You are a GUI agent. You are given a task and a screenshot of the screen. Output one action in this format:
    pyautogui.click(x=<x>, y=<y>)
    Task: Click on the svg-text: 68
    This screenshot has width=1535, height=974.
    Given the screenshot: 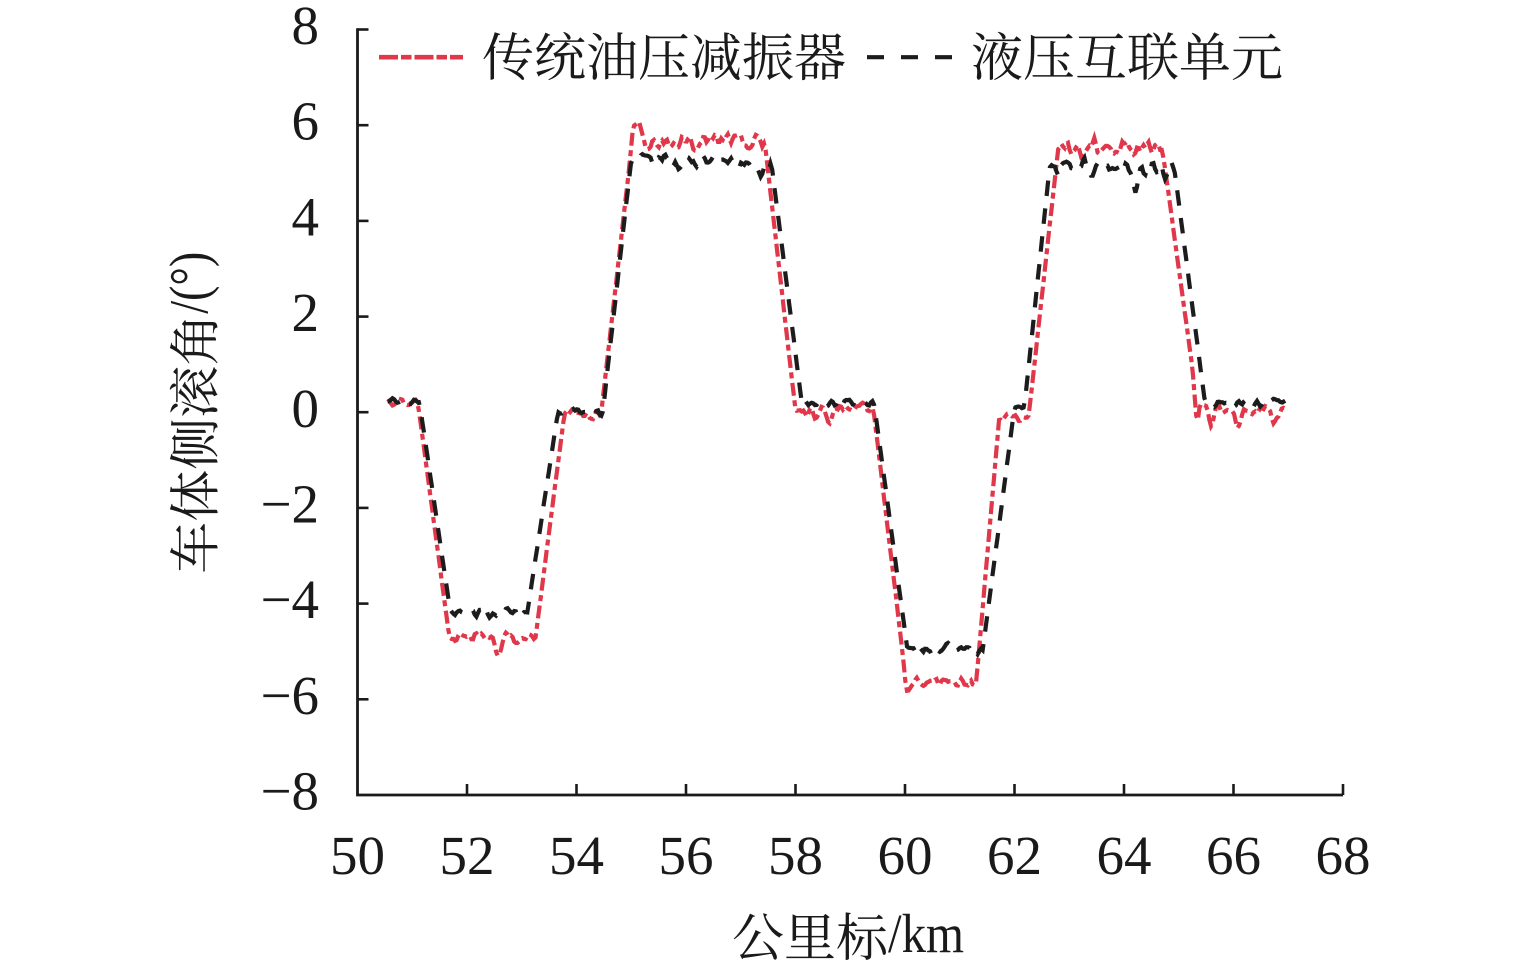 What is the action you would take?
    pyautogui.click(x=1343, y=855)
    